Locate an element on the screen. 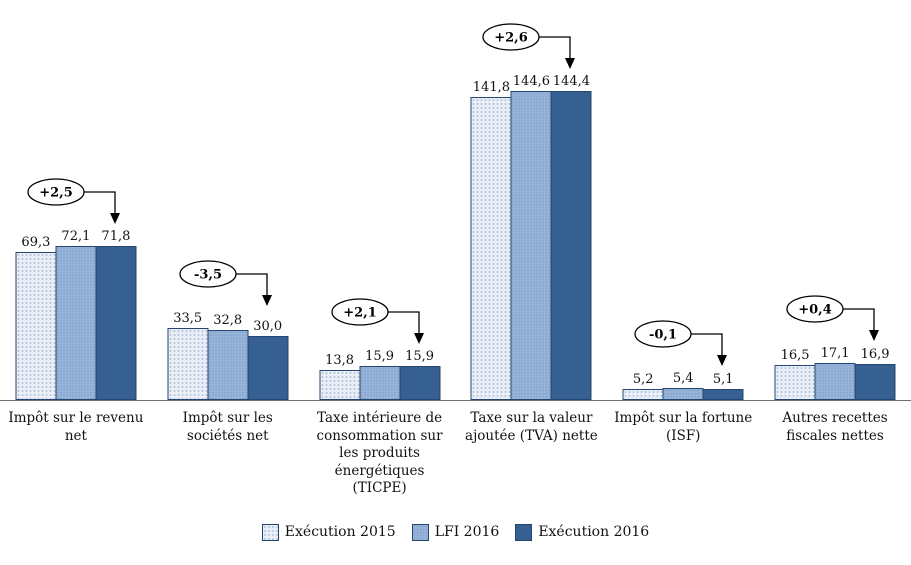 Image resolution: width=911 pixels, height=565 pixels. bar-value-label: 144,4 is located at coordinates (571, 81).